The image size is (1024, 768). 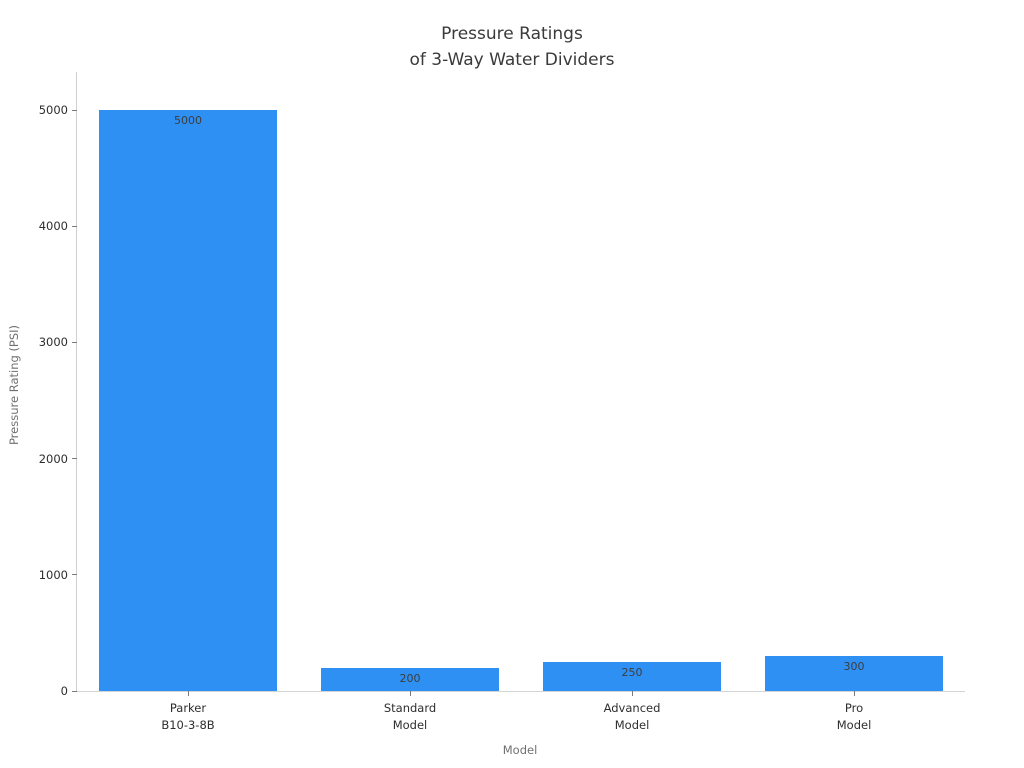 I want to click on bar-standard-model: 200, so click(x=410, y=679).